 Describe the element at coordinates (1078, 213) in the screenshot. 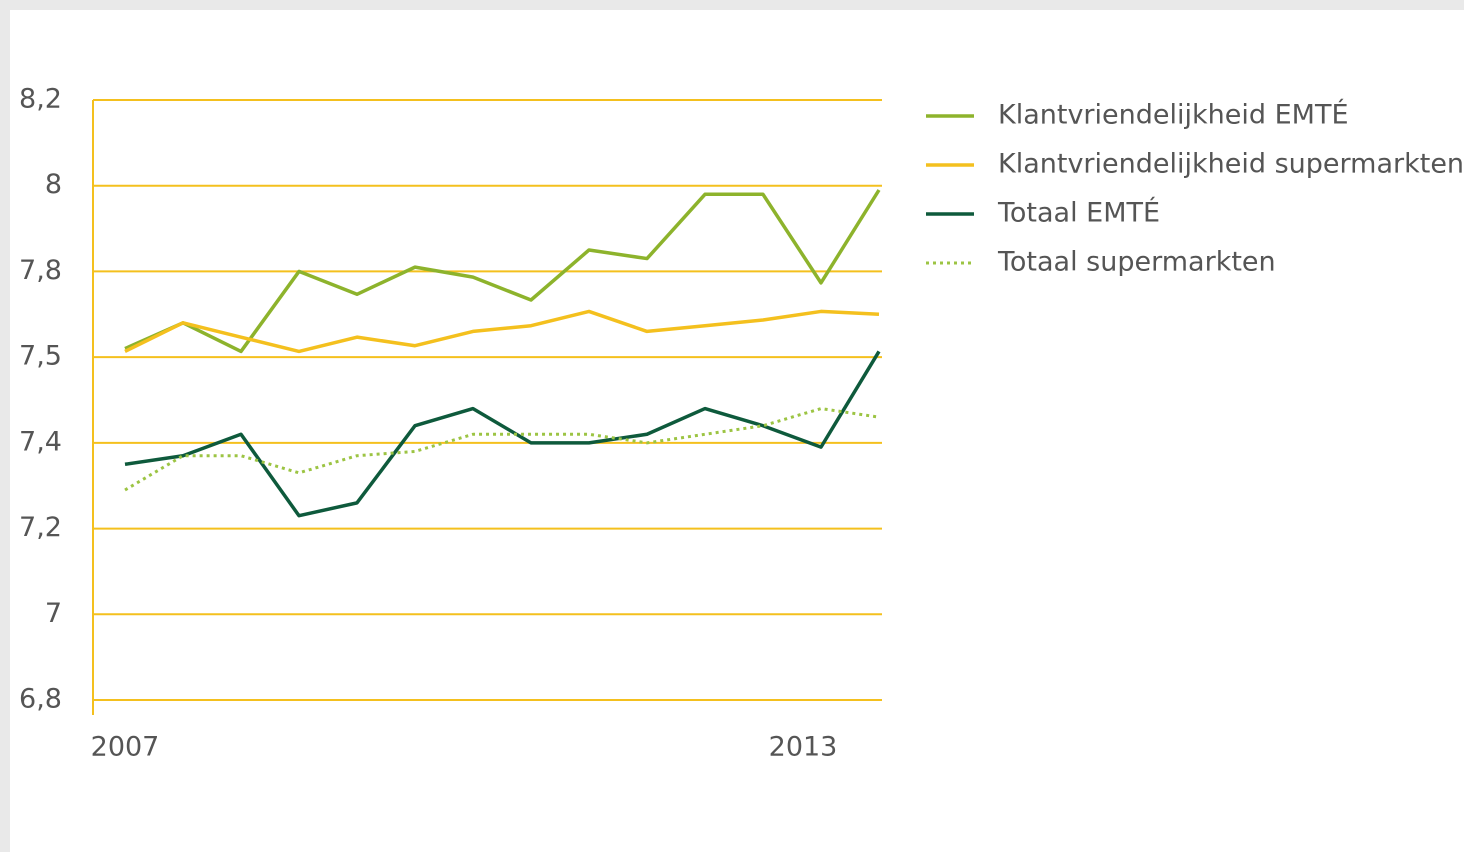

I see `legend-label: Totaal EMTÉ` at that location.